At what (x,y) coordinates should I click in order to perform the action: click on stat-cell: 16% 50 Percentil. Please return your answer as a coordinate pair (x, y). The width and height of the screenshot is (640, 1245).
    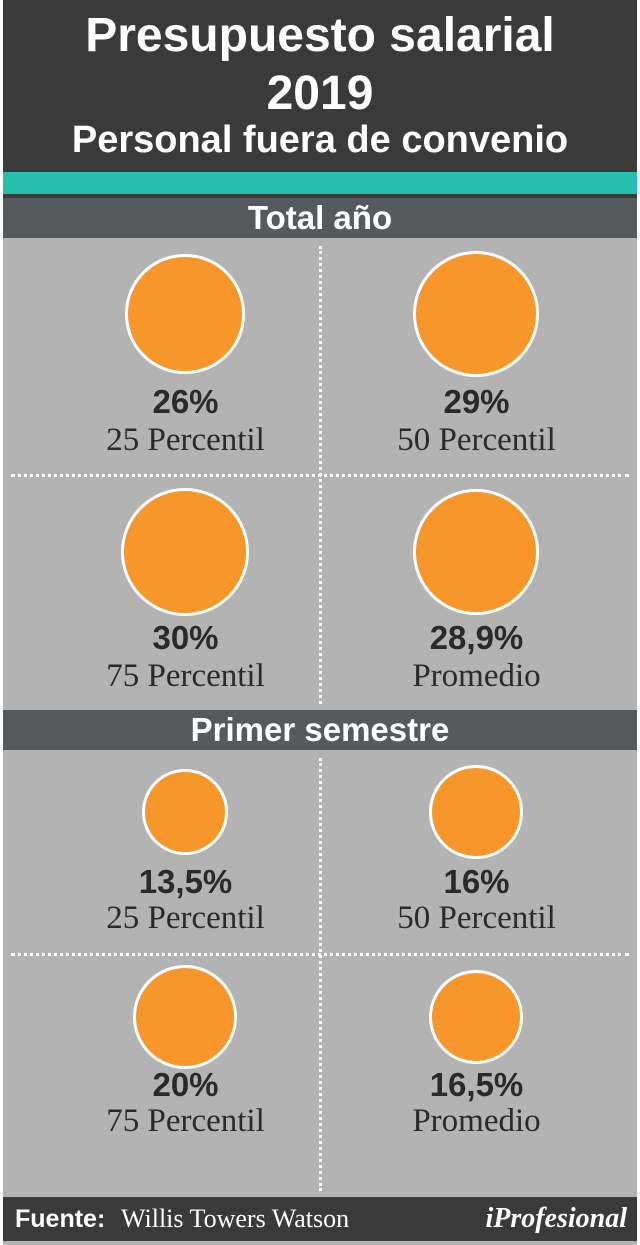
    Looking at the image, I should click on (478, 851).